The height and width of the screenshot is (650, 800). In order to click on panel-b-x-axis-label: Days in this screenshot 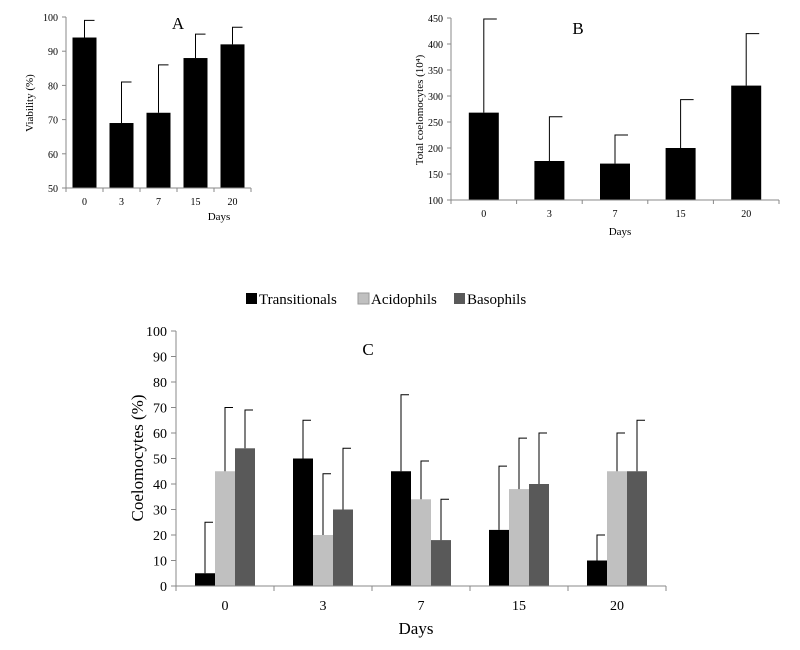, I will do `click(620, 232)`.